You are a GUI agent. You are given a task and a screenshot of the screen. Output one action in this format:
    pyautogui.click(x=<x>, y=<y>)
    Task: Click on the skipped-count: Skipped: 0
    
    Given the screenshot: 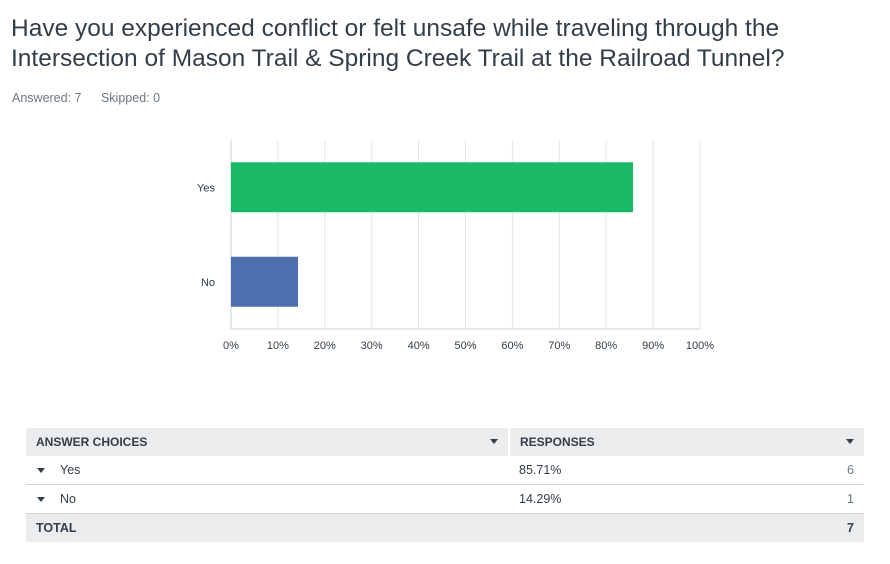 What is the action you would take?
    pyautogui.click(x=130, y=98)
    